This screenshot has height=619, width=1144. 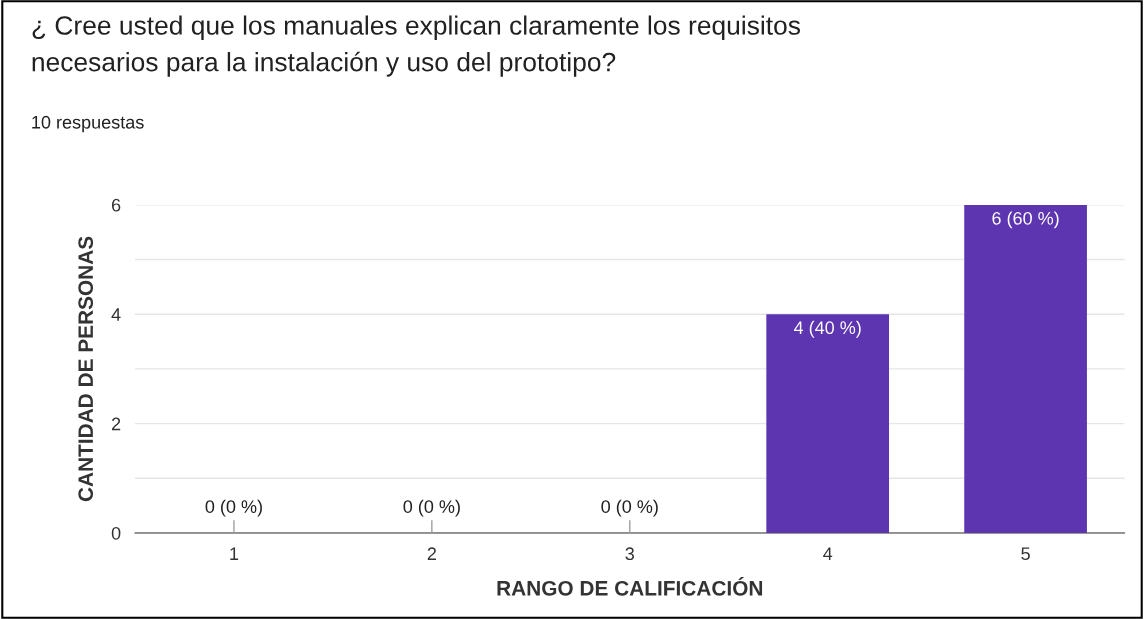 I want to click on y-tick-label: 6, so click(x=116, y=205).